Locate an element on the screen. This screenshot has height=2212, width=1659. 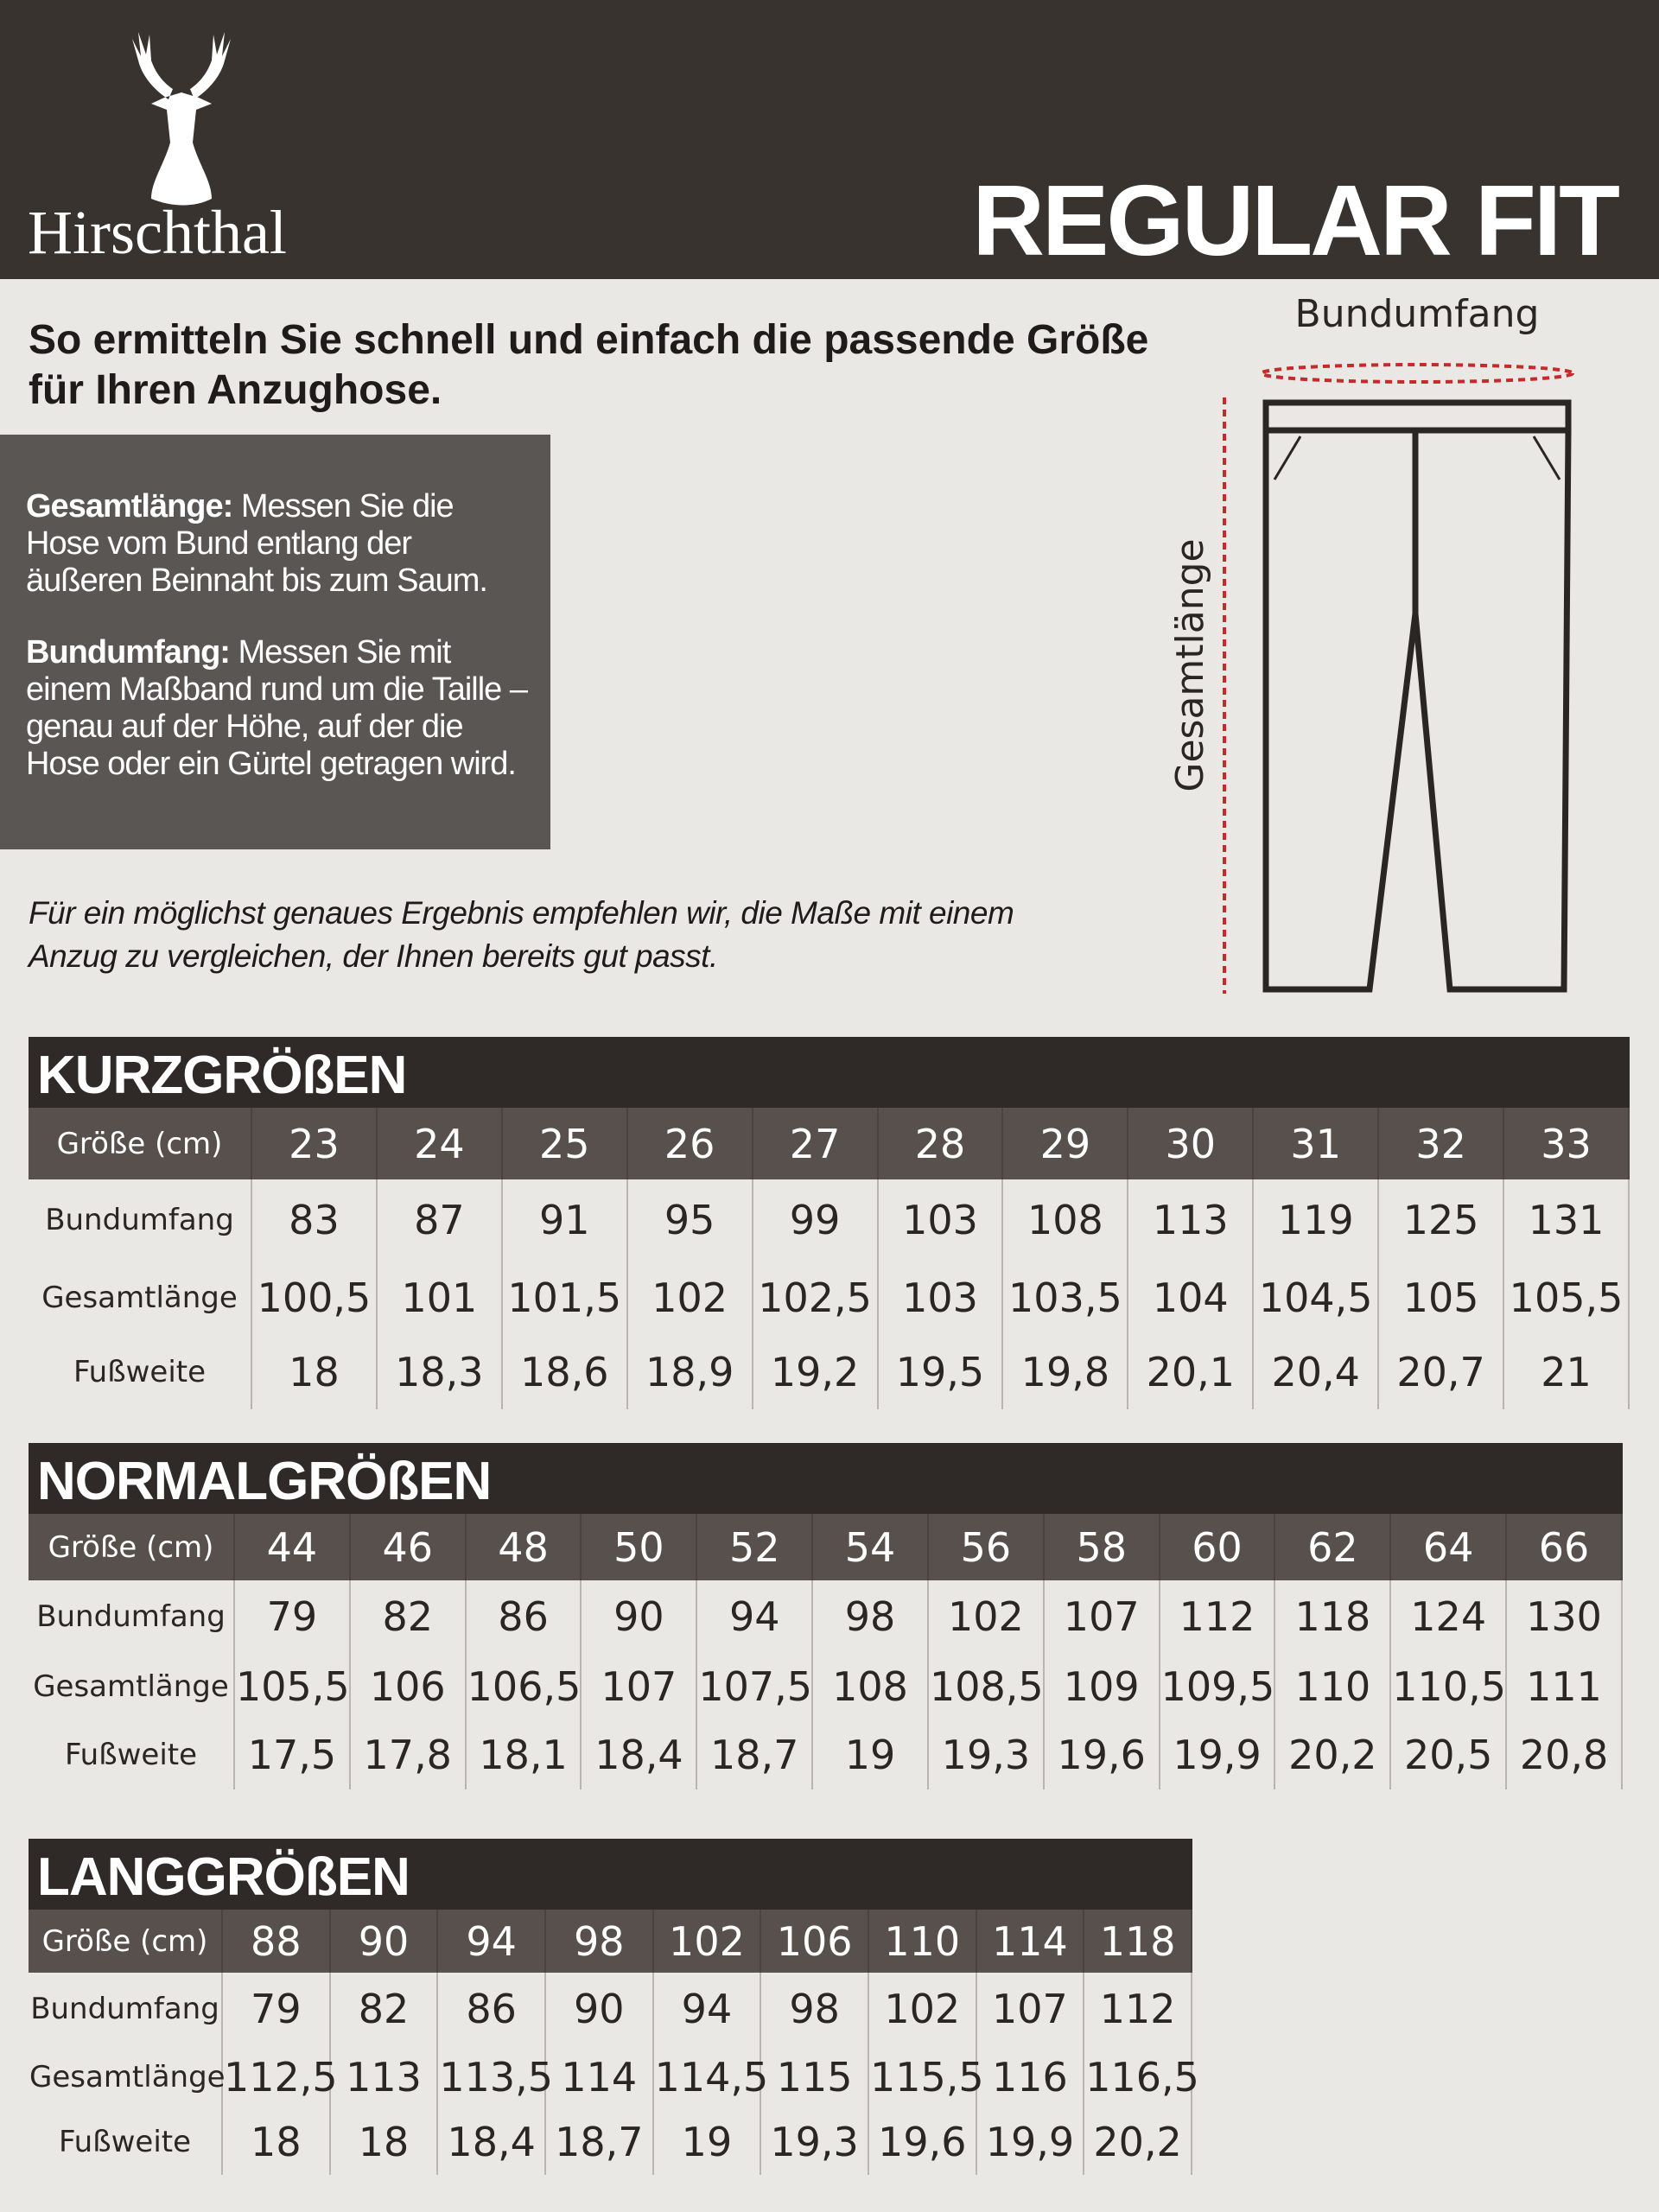
cell: 100,5 is located at coordinates (314, 1298).